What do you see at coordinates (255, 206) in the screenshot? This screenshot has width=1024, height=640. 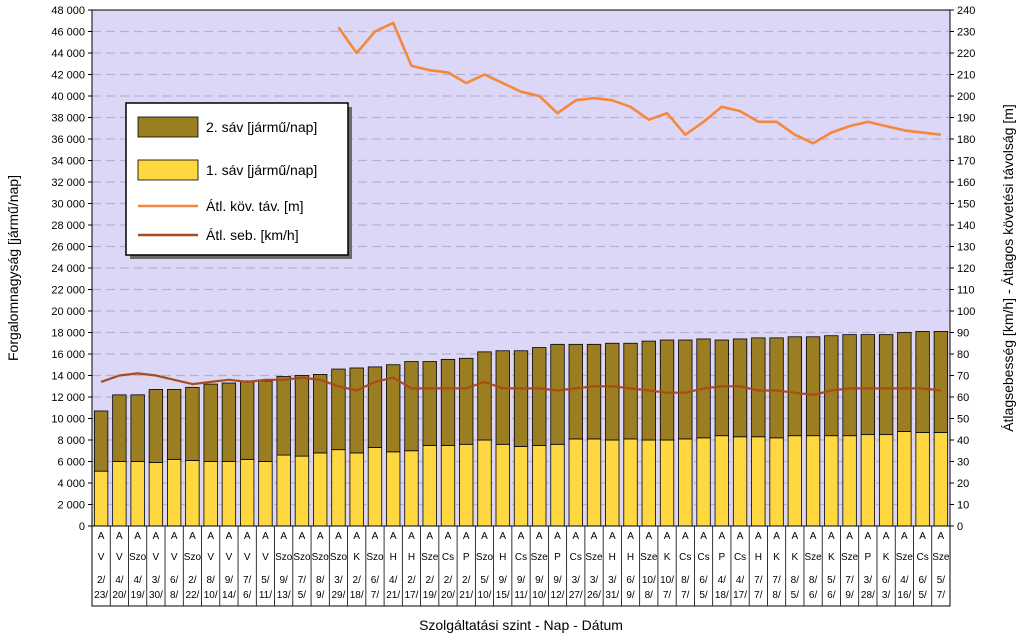 I see `legend-label: Átl. köv. táv. [m]` at bounding box center [255, 206].